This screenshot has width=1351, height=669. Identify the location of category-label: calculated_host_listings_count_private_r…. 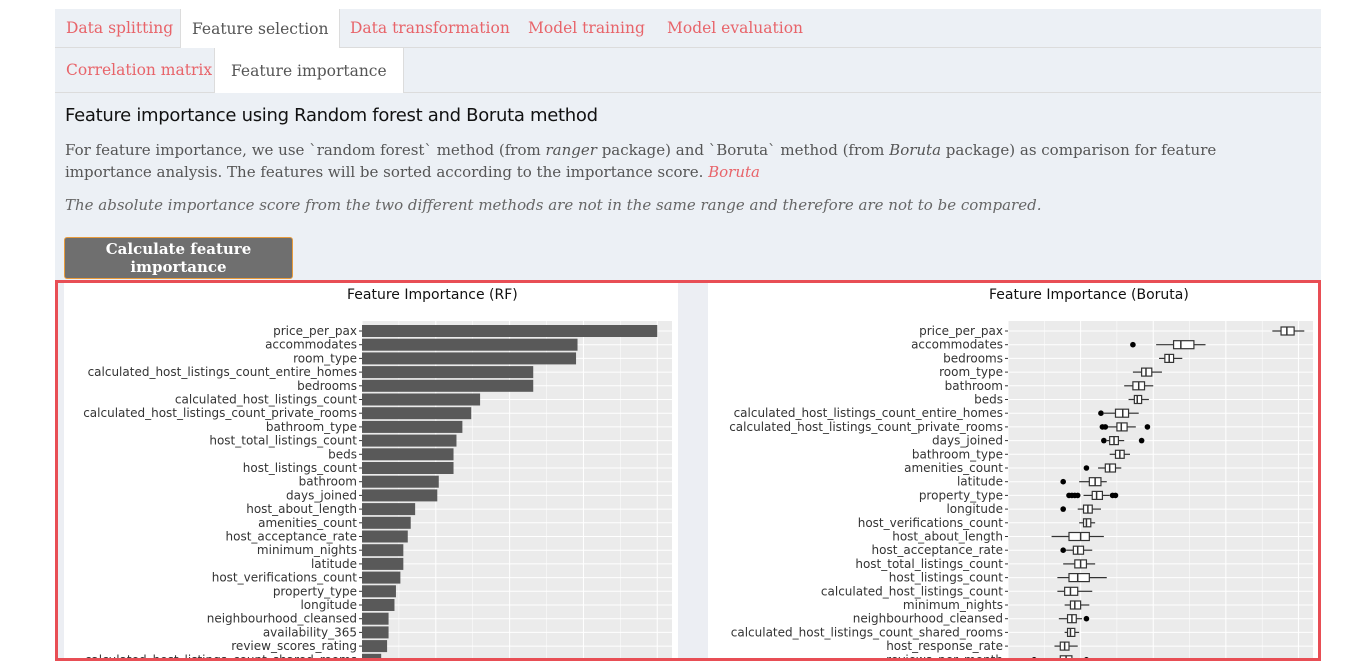
(220, 413).